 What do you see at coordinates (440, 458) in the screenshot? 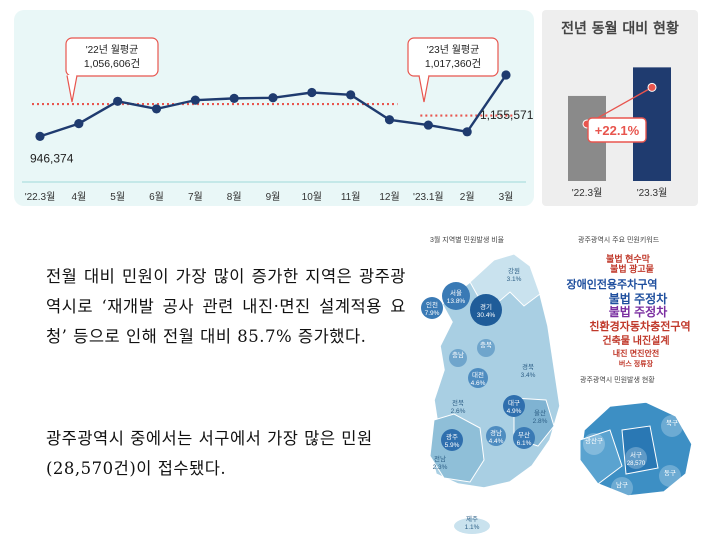
I see `region-name: 전남` at bounding box center [440, 458].